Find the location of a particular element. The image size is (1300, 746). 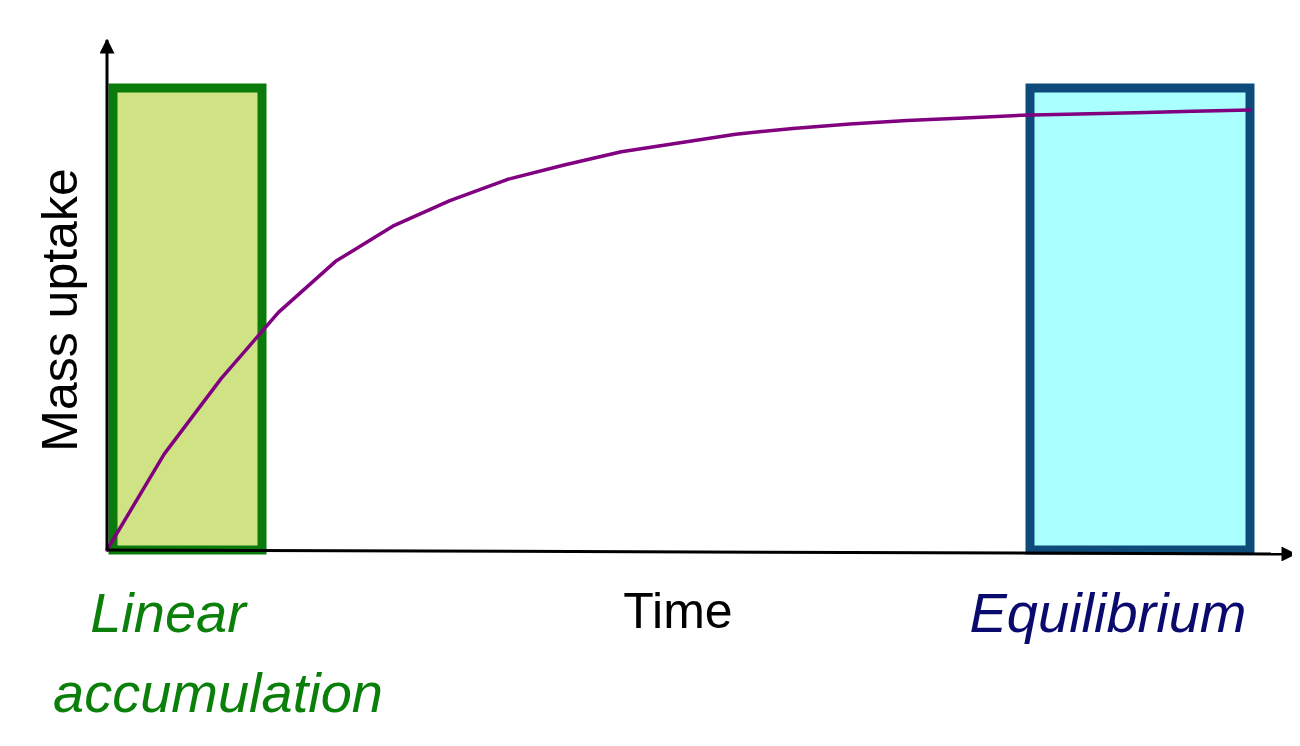

y-axis-title: Mass uptake is located at coordinates (60, 310).